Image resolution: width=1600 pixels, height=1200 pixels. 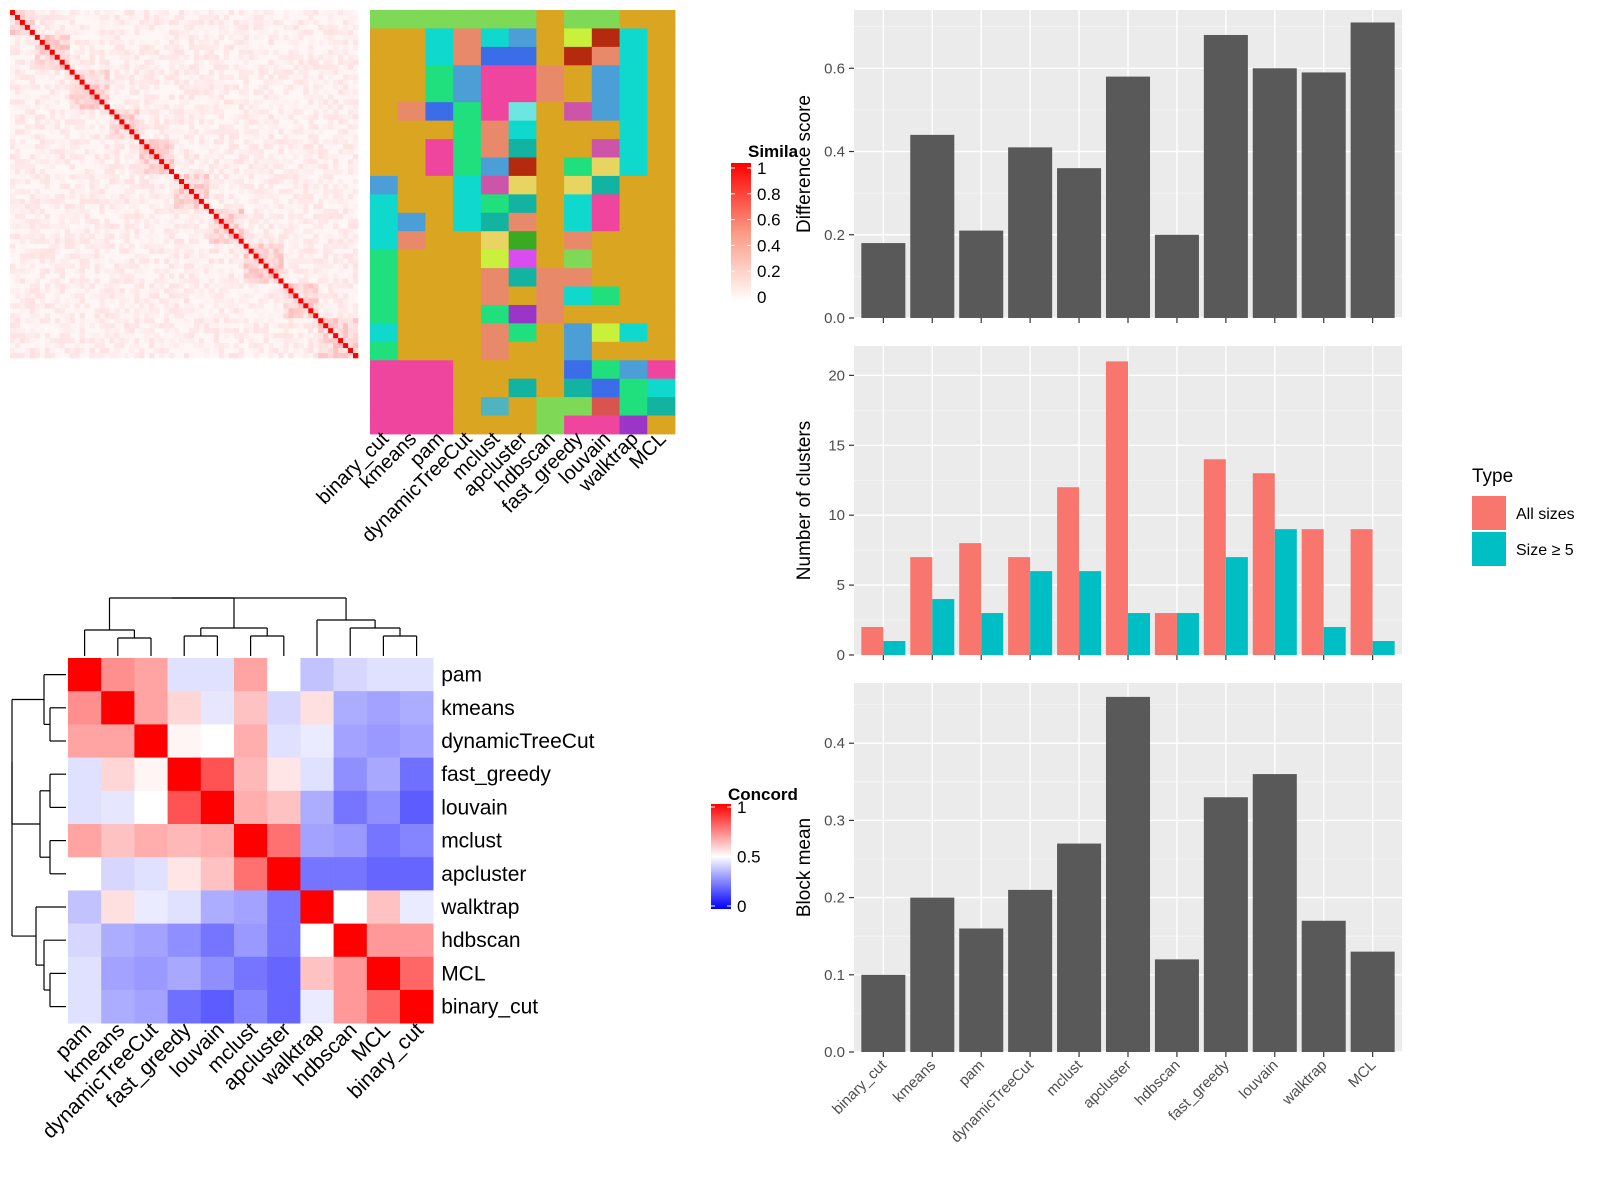 I want to click on concordance-row-label-kmeans: kmeans, so click(x=478, y=708).